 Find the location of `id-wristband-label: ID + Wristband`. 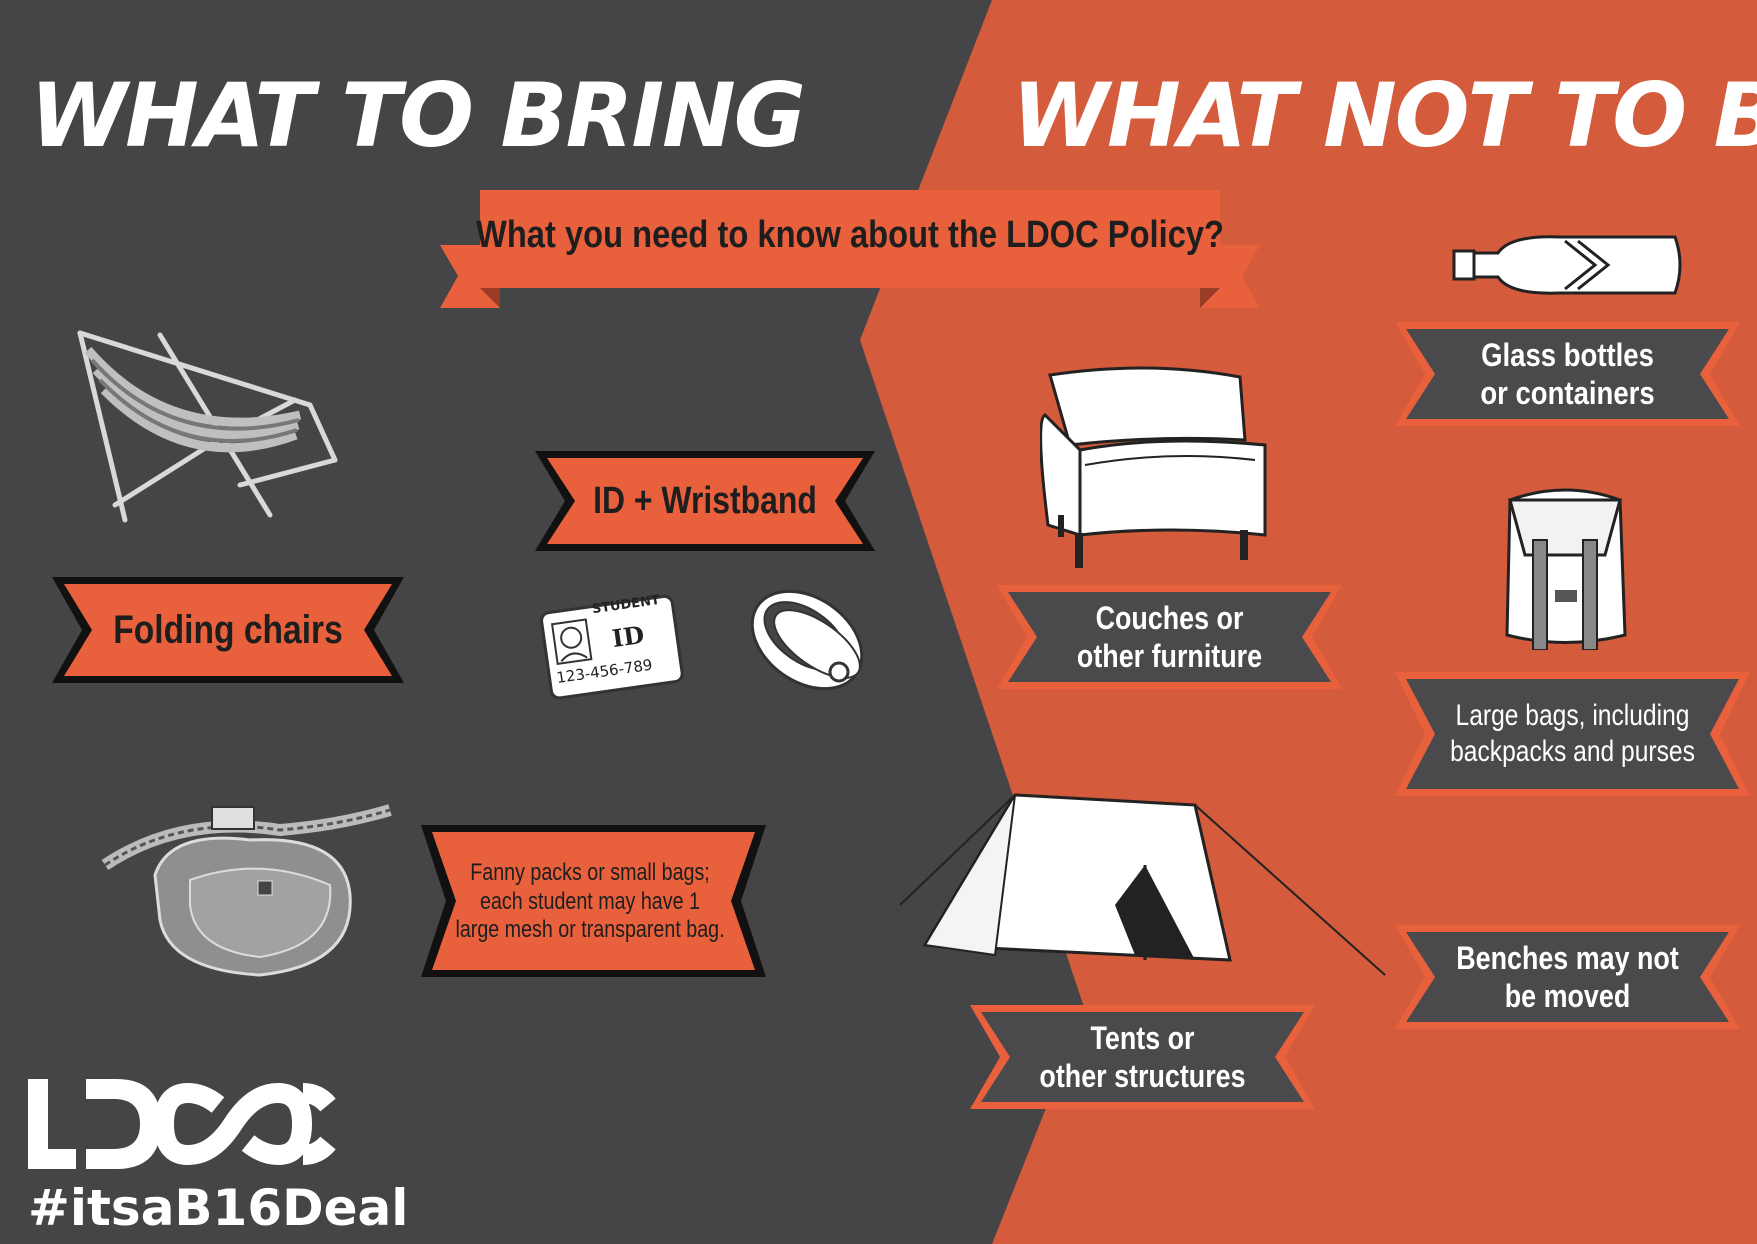

id-wristband-label: ID + Wristband is located at coordinates (705, 500).